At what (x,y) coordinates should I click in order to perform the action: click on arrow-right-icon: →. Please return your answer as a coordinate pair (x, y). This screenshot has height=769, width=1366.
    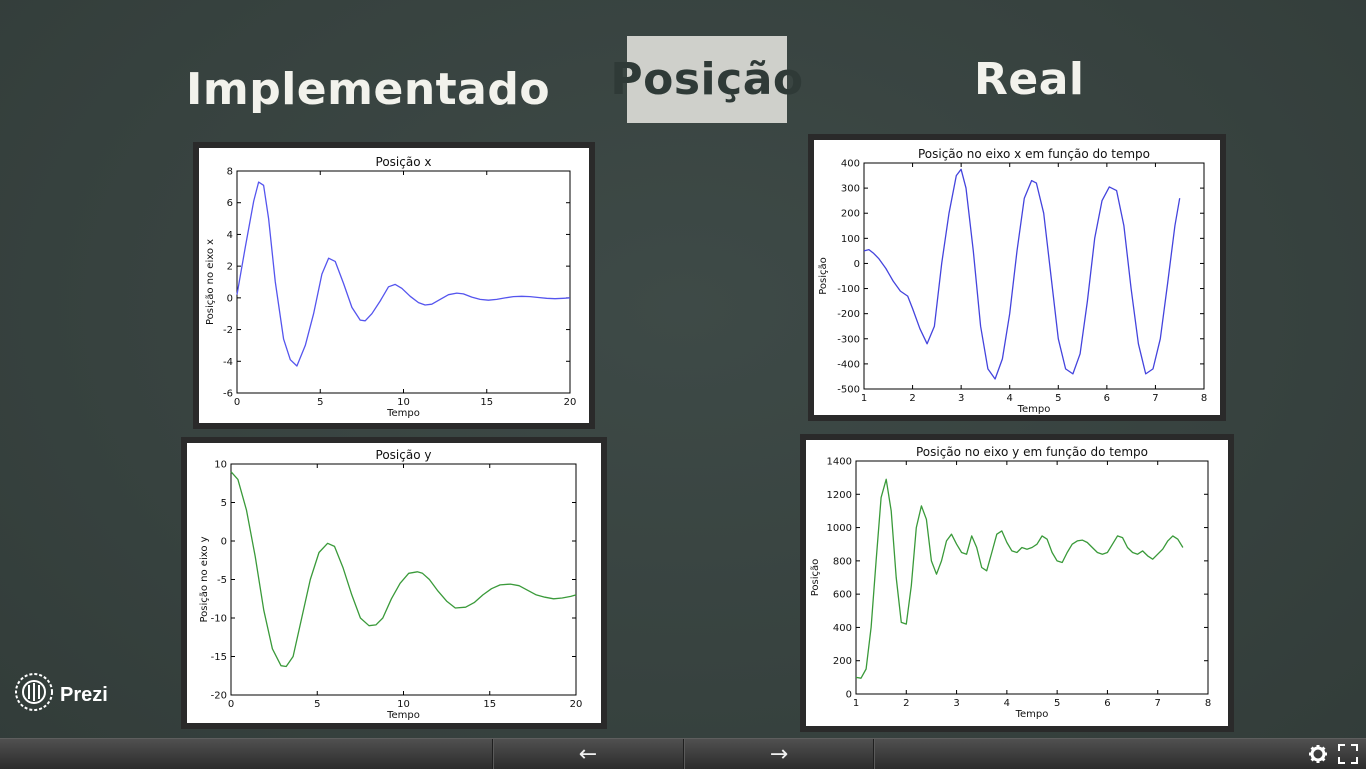
    Looking at the image, I should click on (779, 754).